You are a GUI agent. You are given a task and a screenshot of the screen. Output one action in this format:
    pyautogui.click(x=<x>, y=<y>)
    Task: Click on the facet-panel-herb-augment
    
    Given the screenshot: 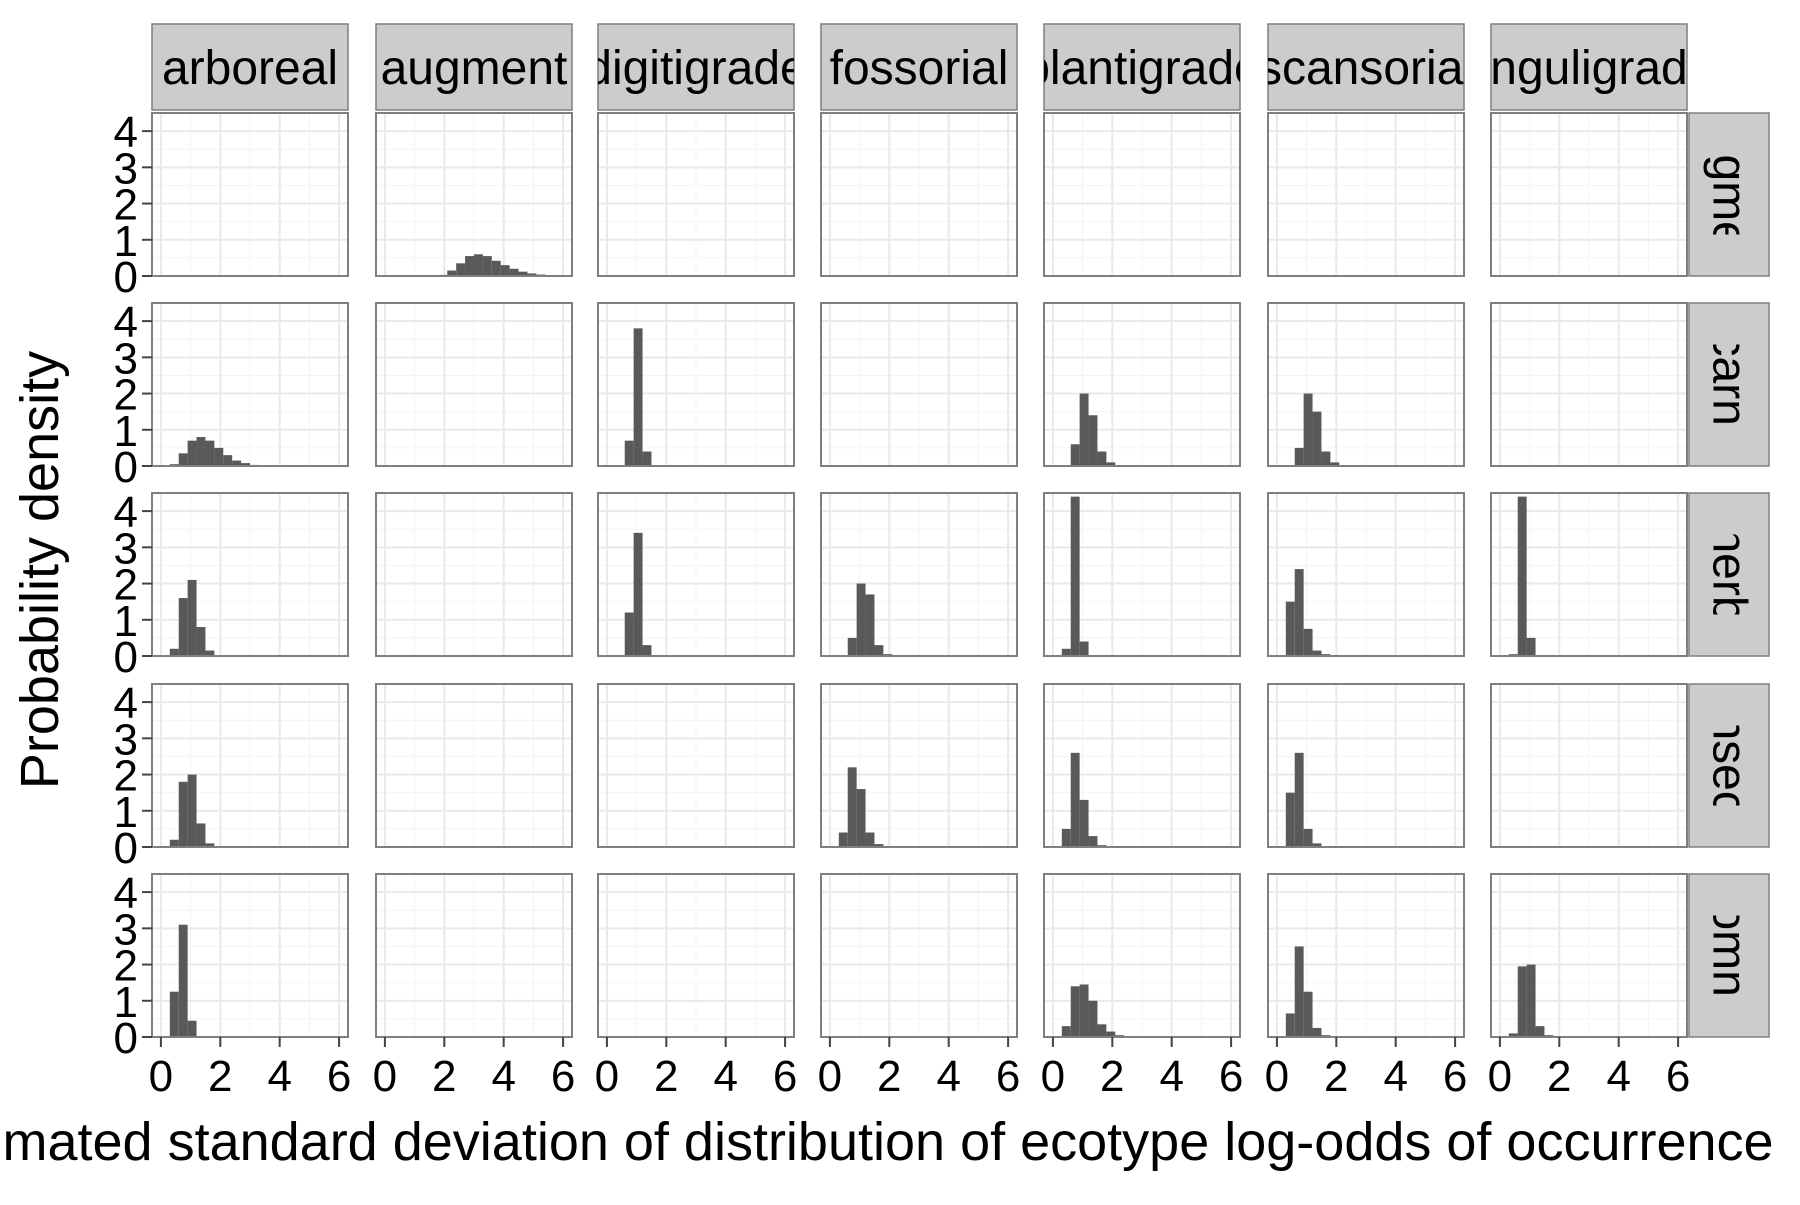 What is the action you would take?
    pyautogui.click(x=474, y=574)
    